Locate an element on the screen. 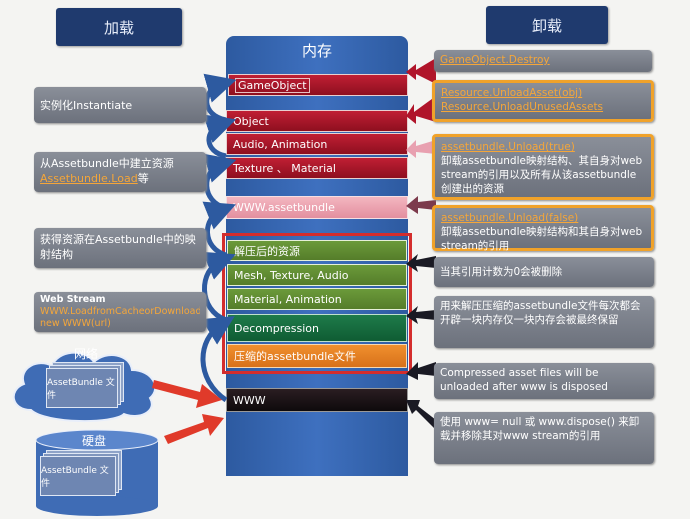  disk-label: 硬盘 is located at coordinates (94, 441).